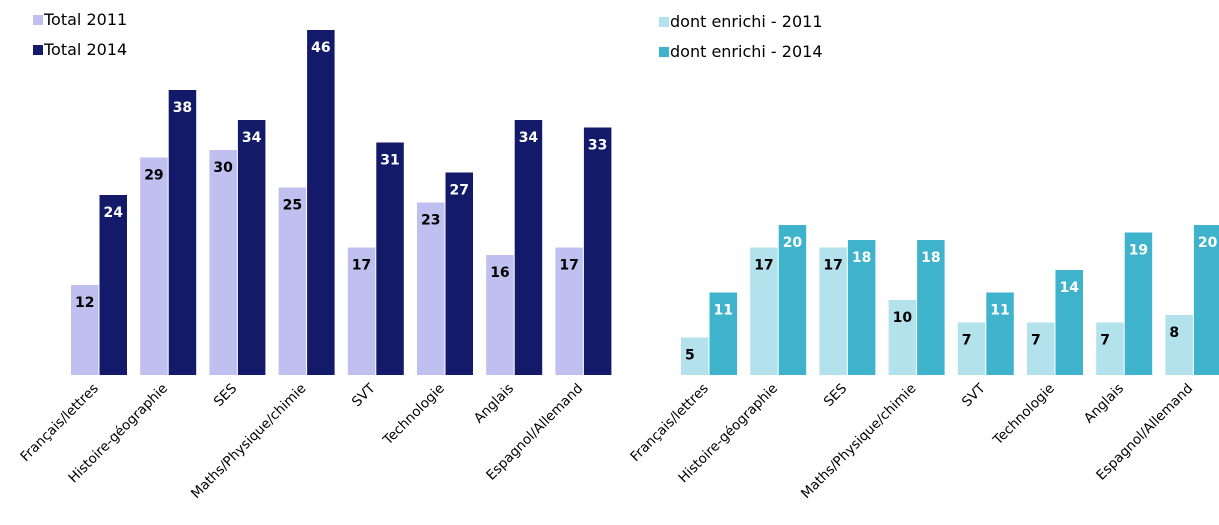 This screenshot has width=1219, height=525. I want to click on data-label-total-2011-ses: 30, so click(223, 168).